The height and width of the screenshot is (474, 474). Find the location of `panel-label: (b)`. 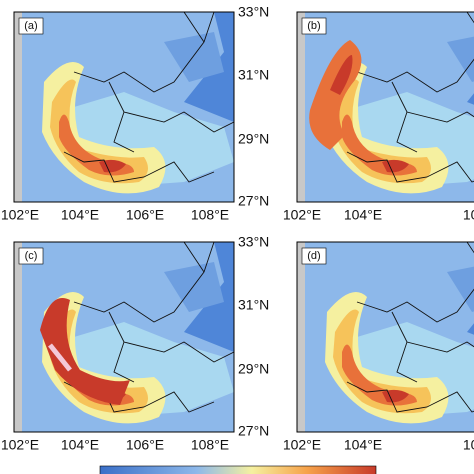

panel-label: (b) is located at coordinates (313, 26).